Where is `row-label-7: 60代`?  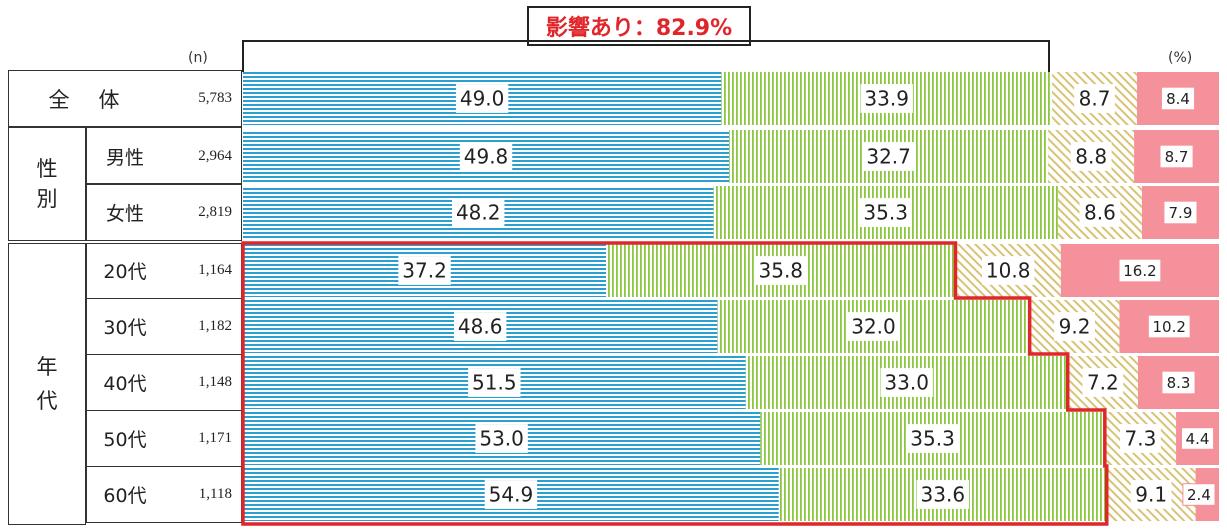
row-label-7: 60代 is located at coordinates (125, 496).